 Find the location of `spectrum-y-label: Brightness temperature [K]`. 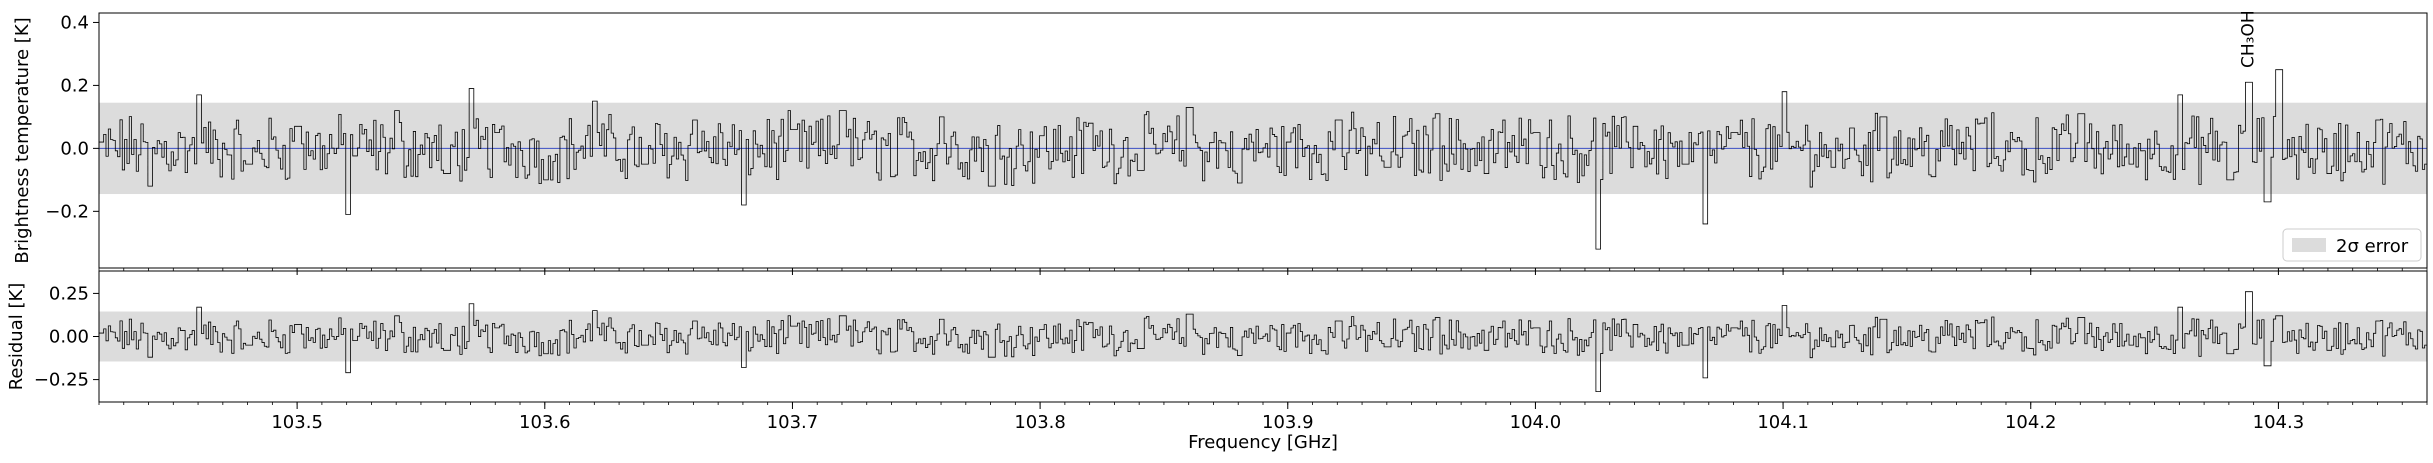

spectrum-y-label: Brightness temperature [K] is located at coordinates (22, 140).